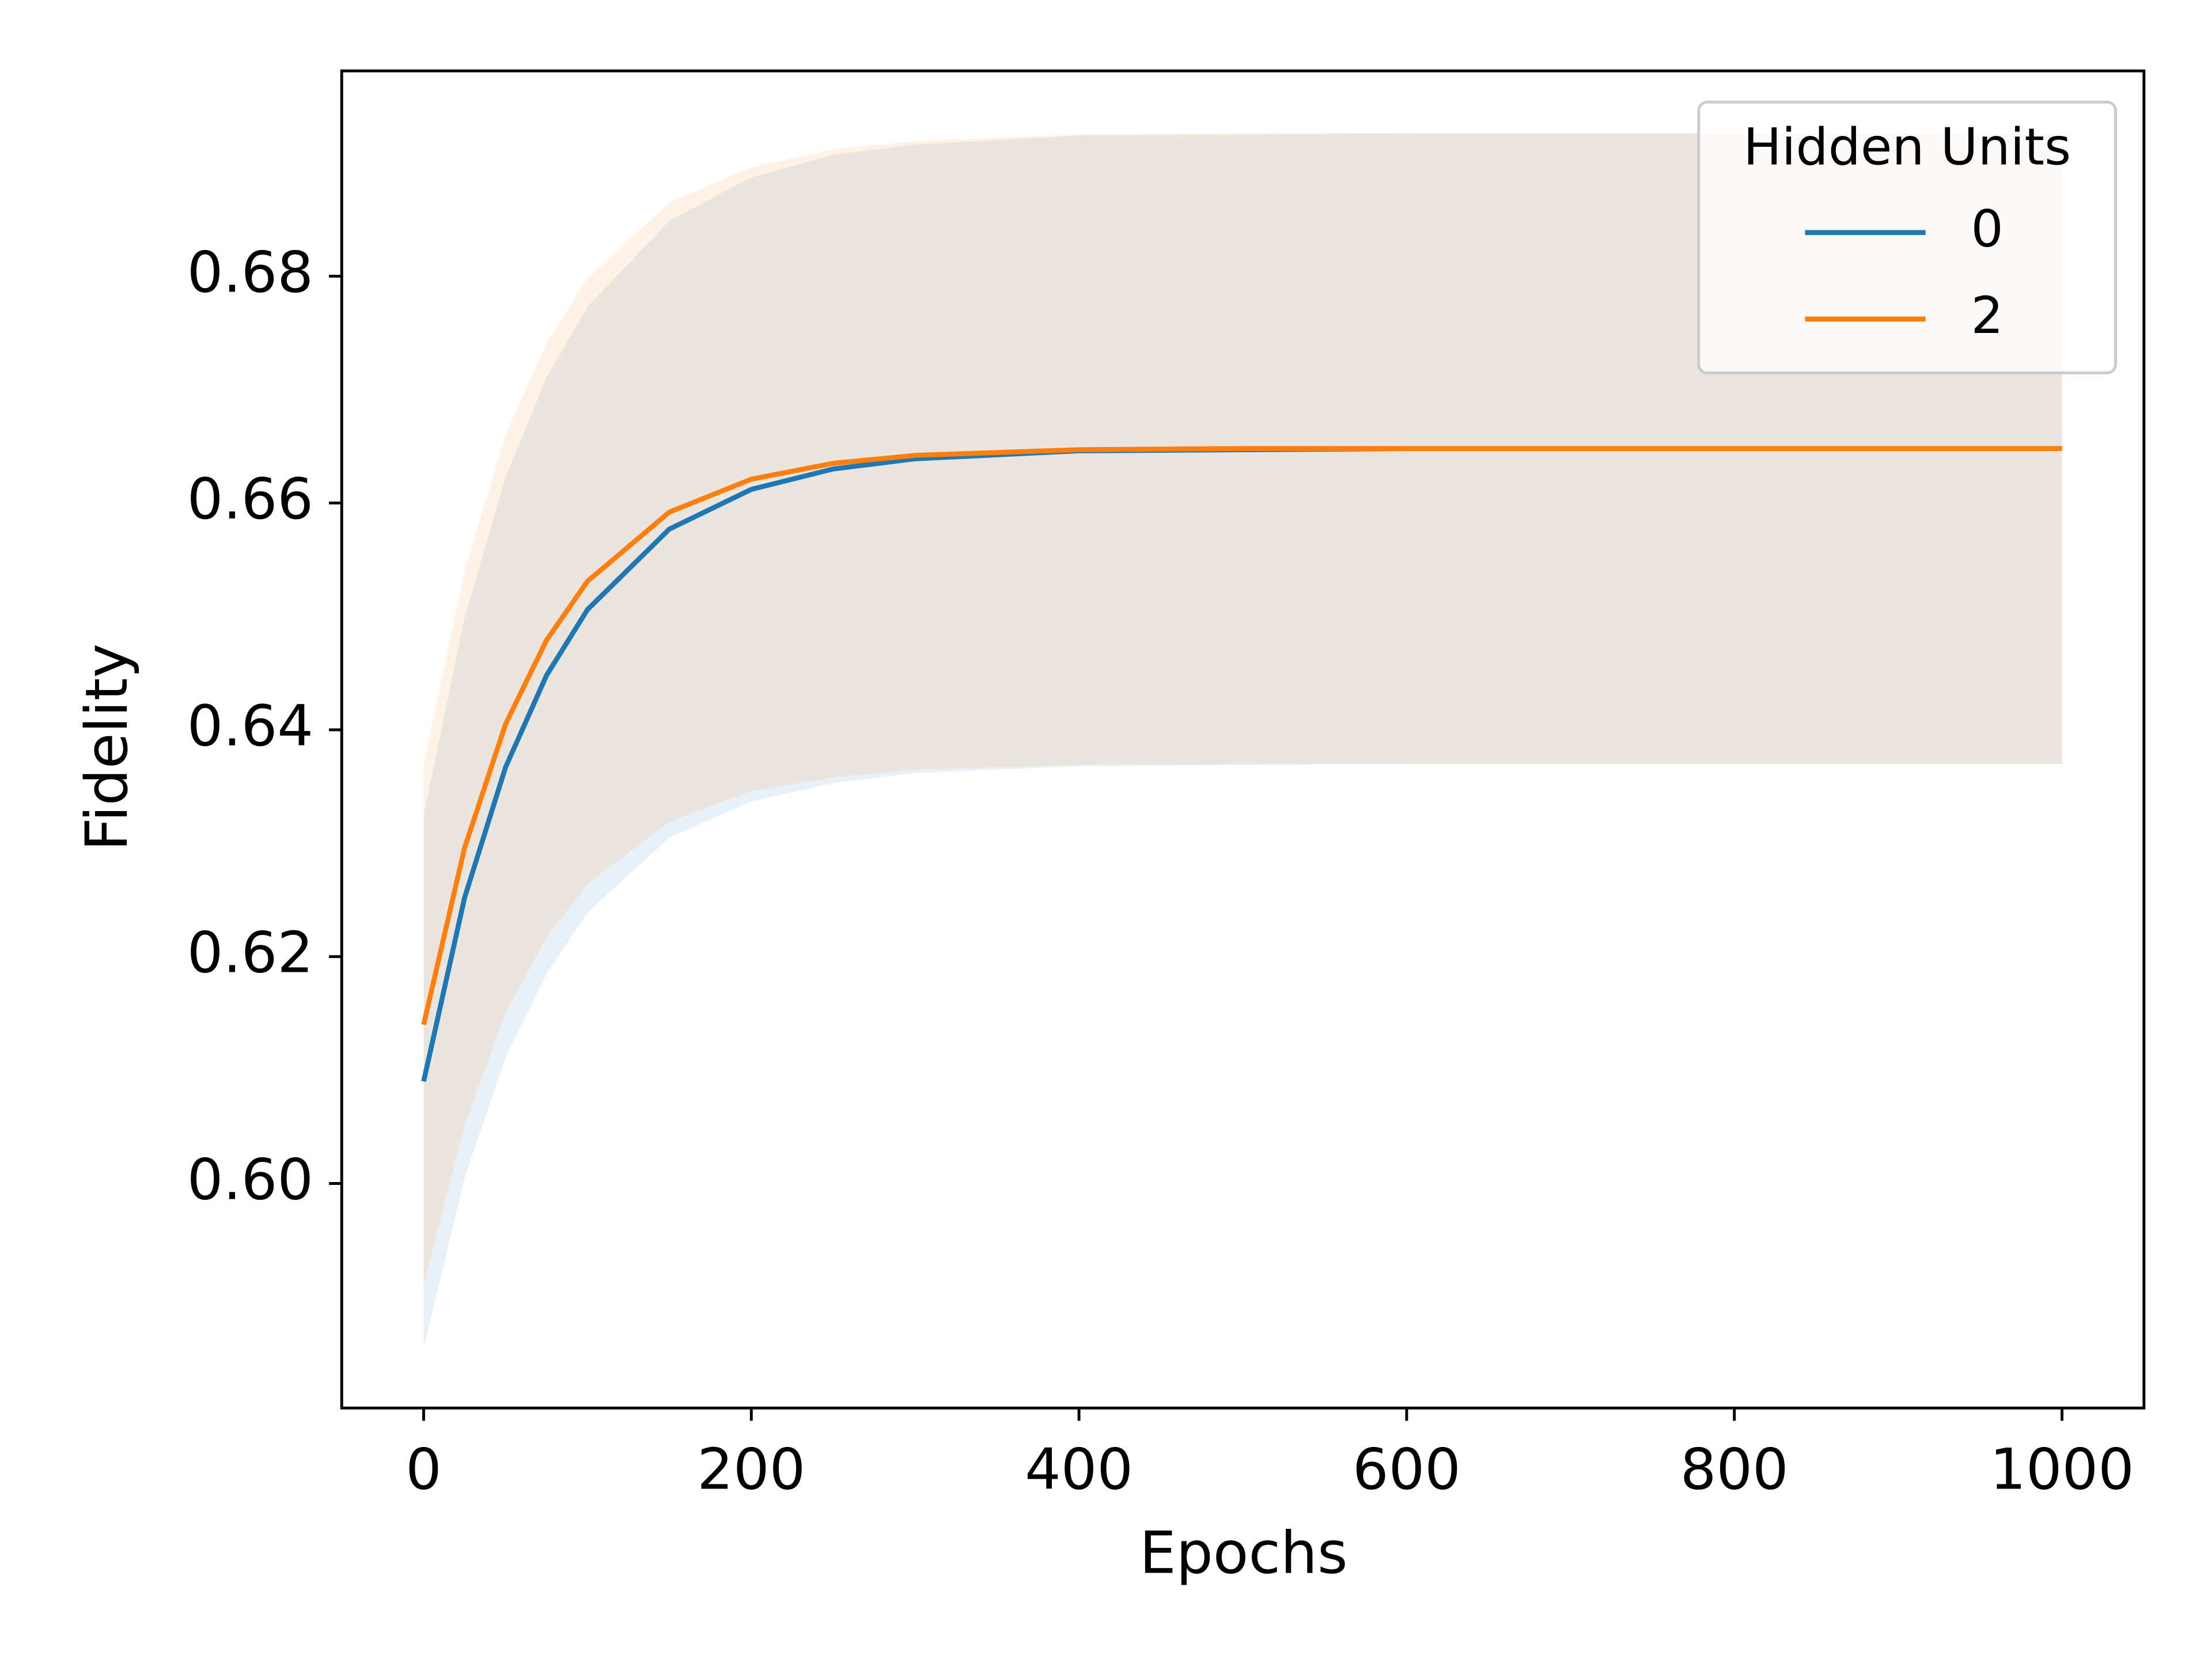  Describe the element at coordinates (1907, 146) in the screenshot. I see `legend-title: Hidden Units` at that location.